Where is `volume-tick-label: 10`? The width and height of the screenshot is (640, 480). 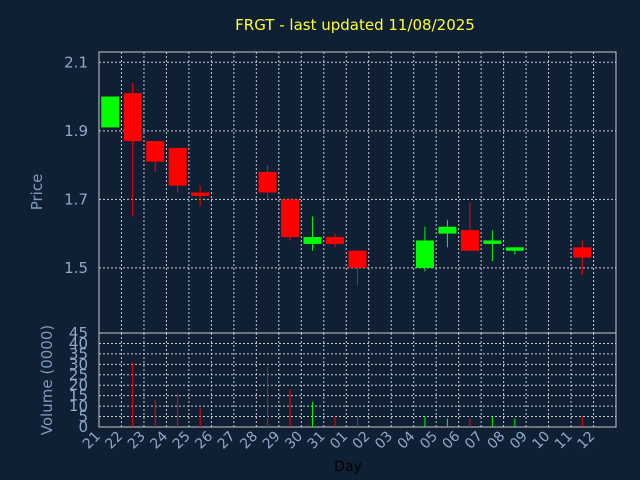
volume-tick-label: 10 is located at coordinates (78, 406).